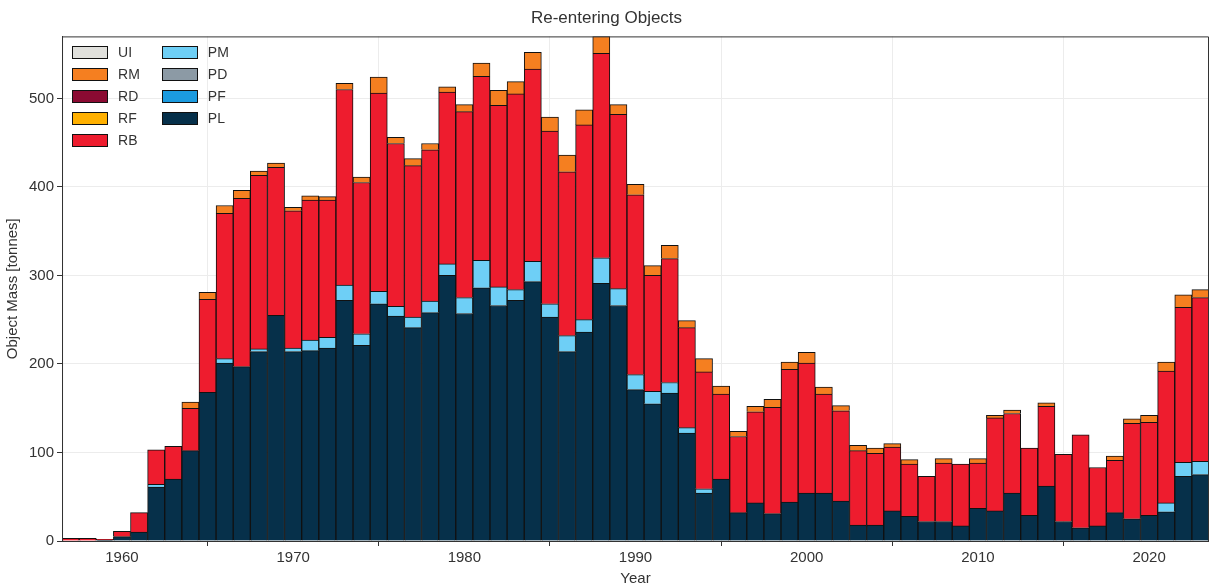 This screenshot has height=588, width=1209. What do you see at coordinates (122, 557) in the screenshot?
I see `x-tick-label: 1960` at bounding box center [122, 557].